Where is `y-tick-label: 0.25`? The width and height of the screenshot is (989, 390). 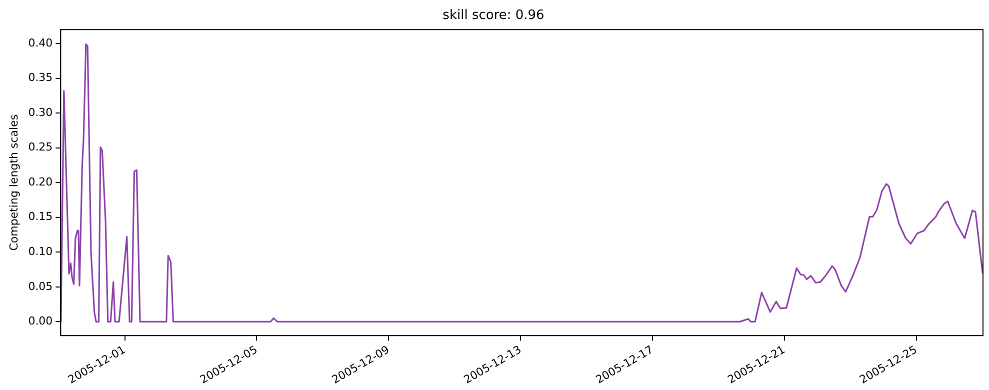
y-tick-label: 0.25 is located at coordinates (40, 147).